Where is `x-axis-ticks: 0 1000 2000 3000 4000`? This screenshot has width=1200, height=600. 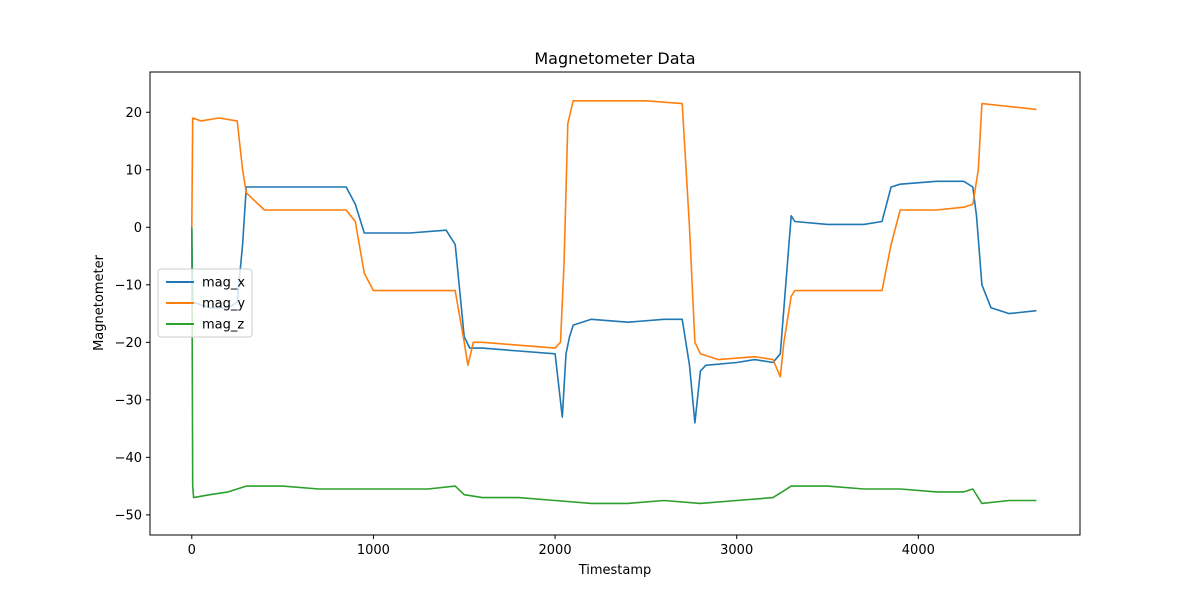
x-axis-ticks: 0 1000 2000 3000 4000 is located at coordinates (561, 546).